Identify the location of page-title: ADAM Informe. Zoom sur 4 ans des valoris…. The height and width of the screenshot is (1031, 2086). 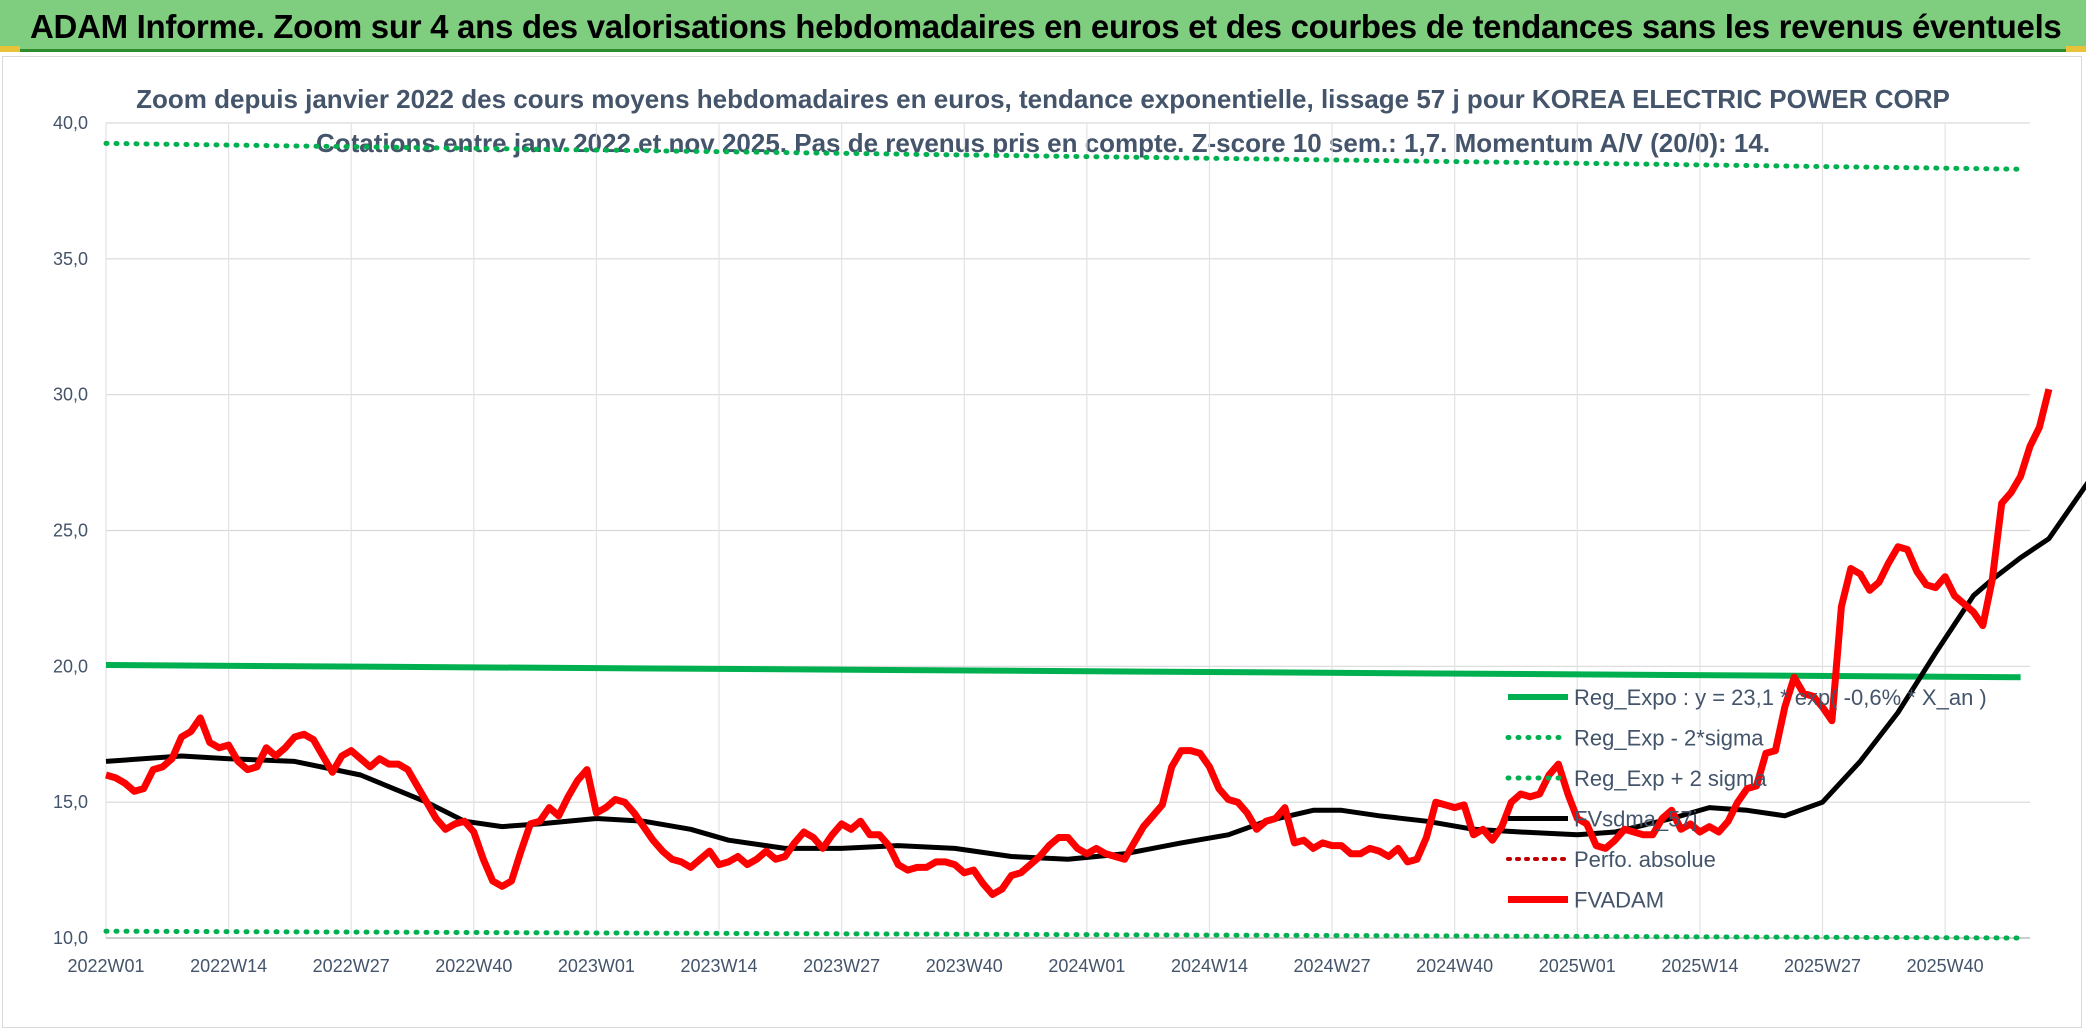
(1046, 26).